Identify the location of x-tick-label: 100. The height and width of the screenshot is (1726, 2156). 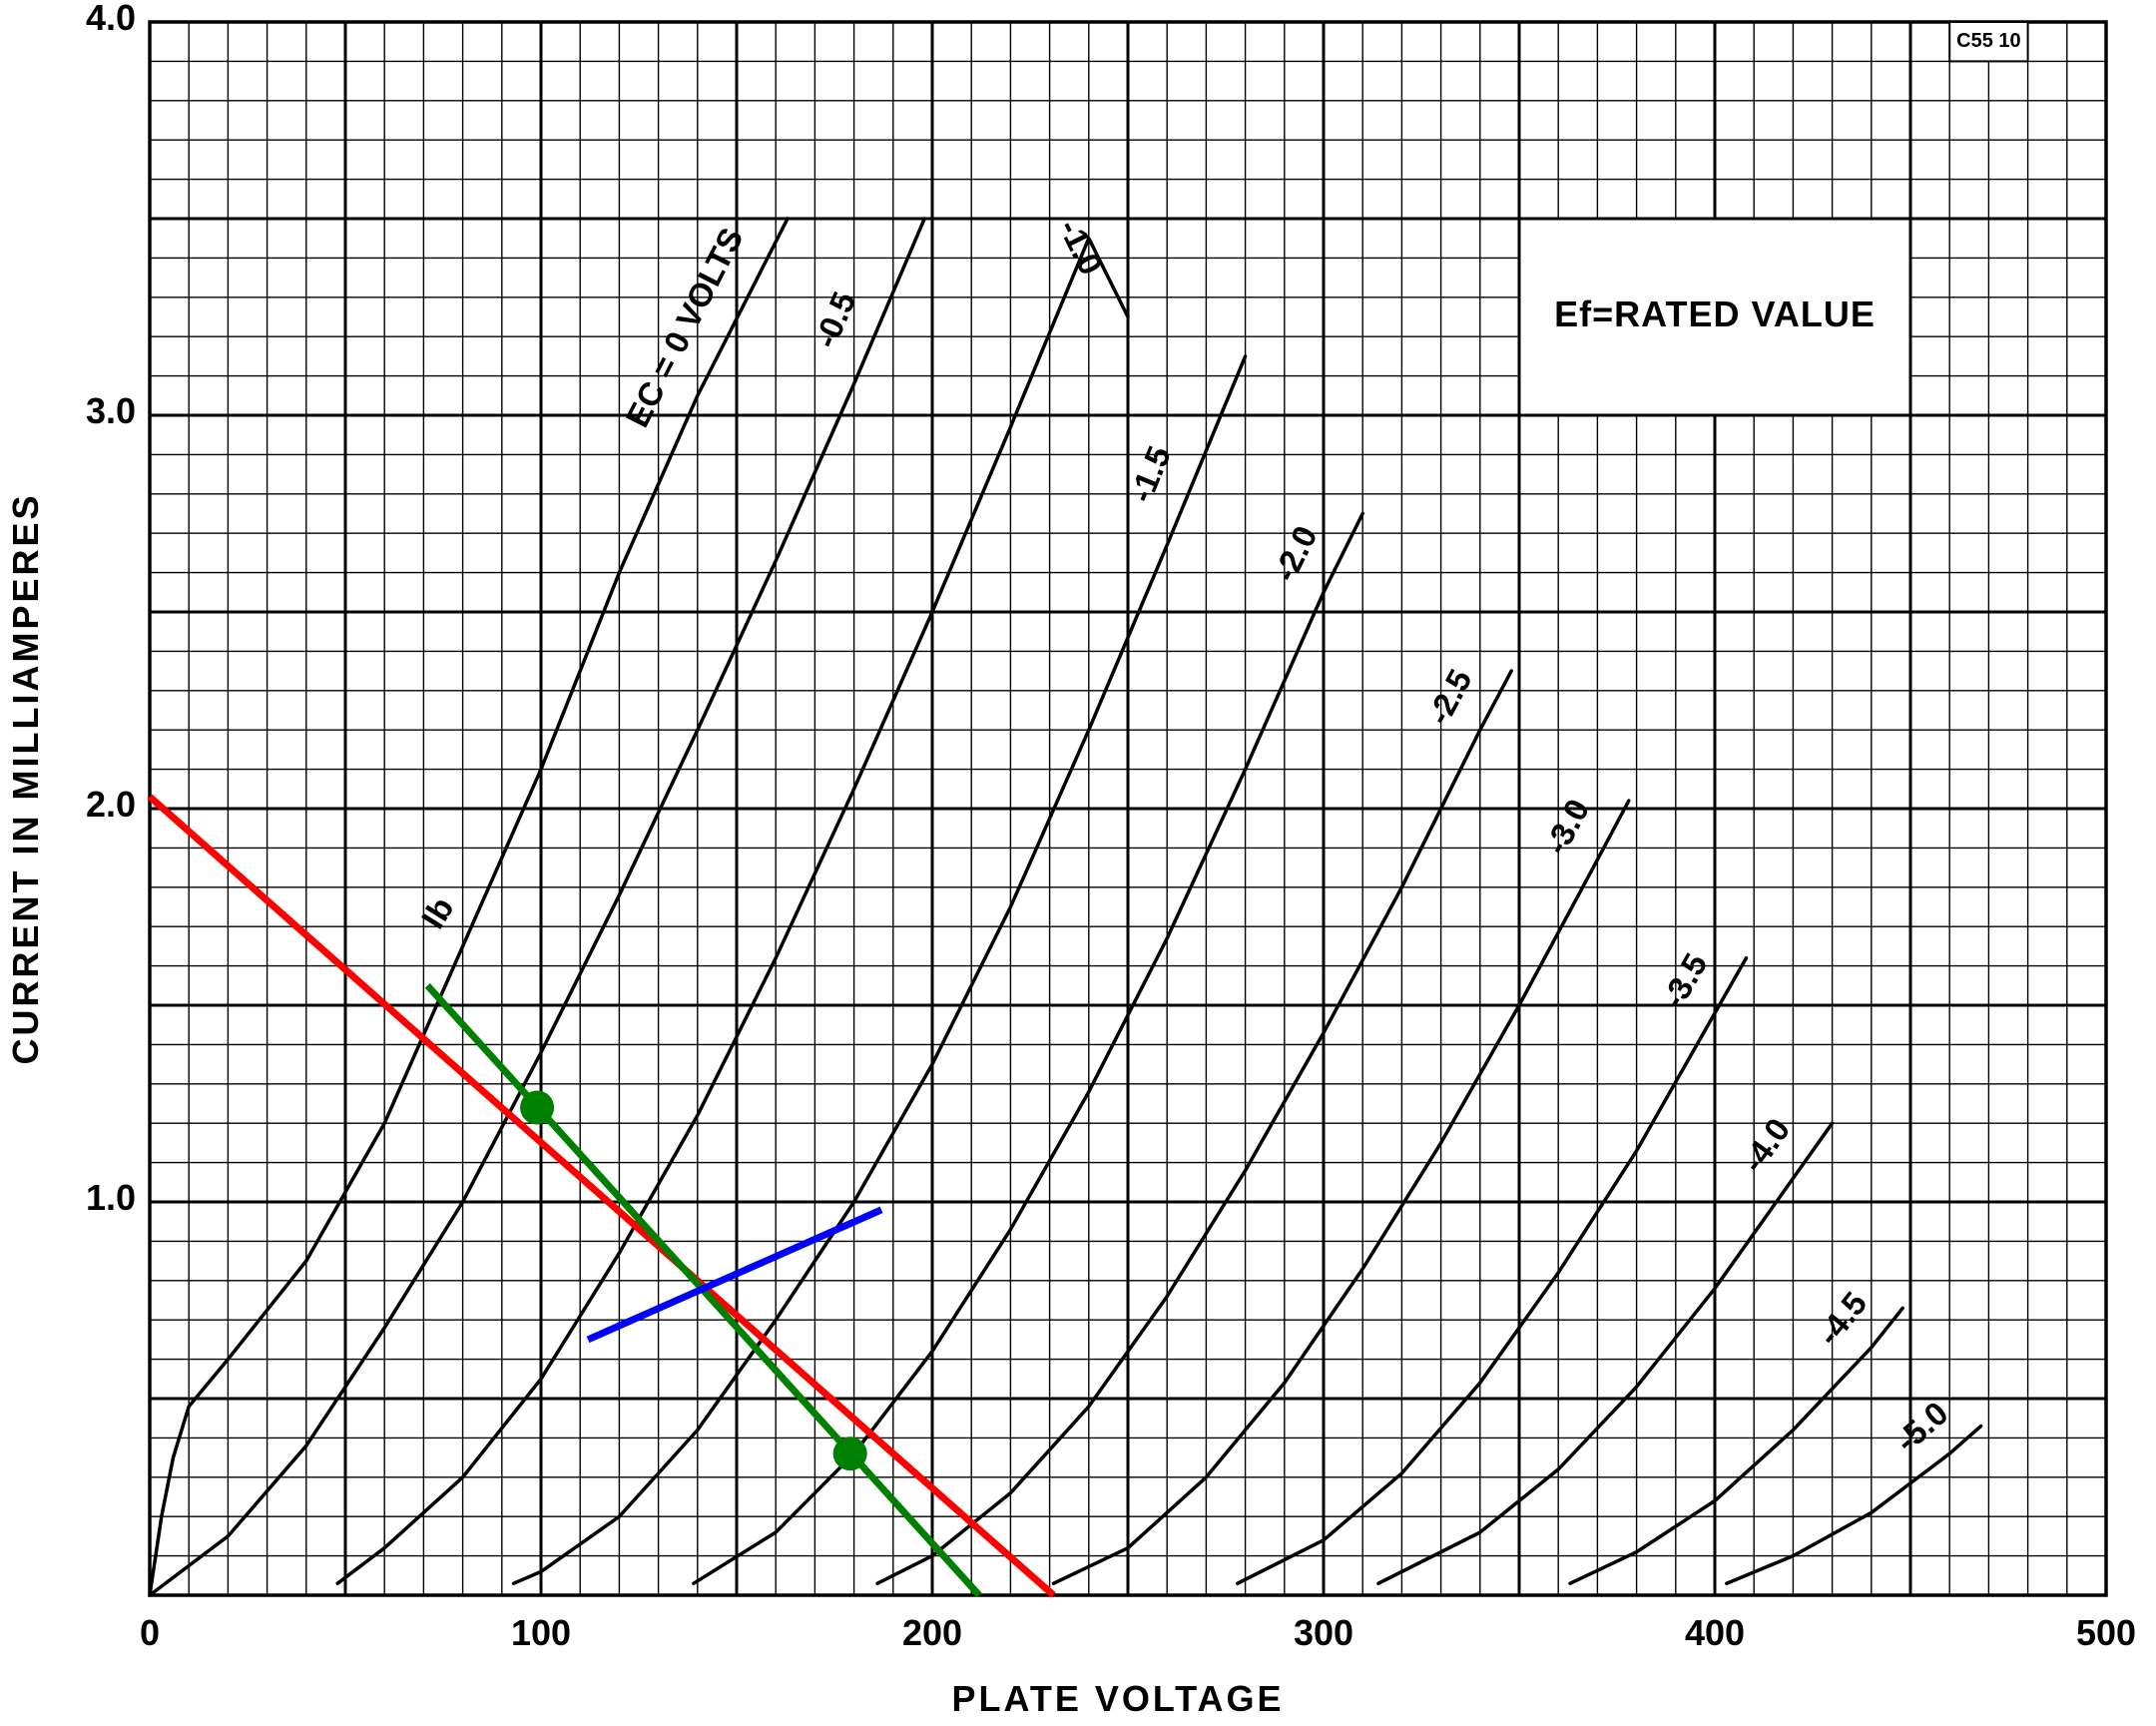
(541, 1633).